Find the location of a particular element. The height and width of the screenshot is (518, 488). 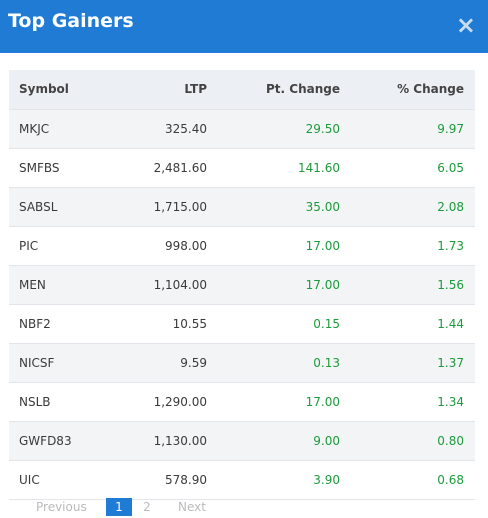

modal-header: Top Gainers × is located at coordinates (244, 26).